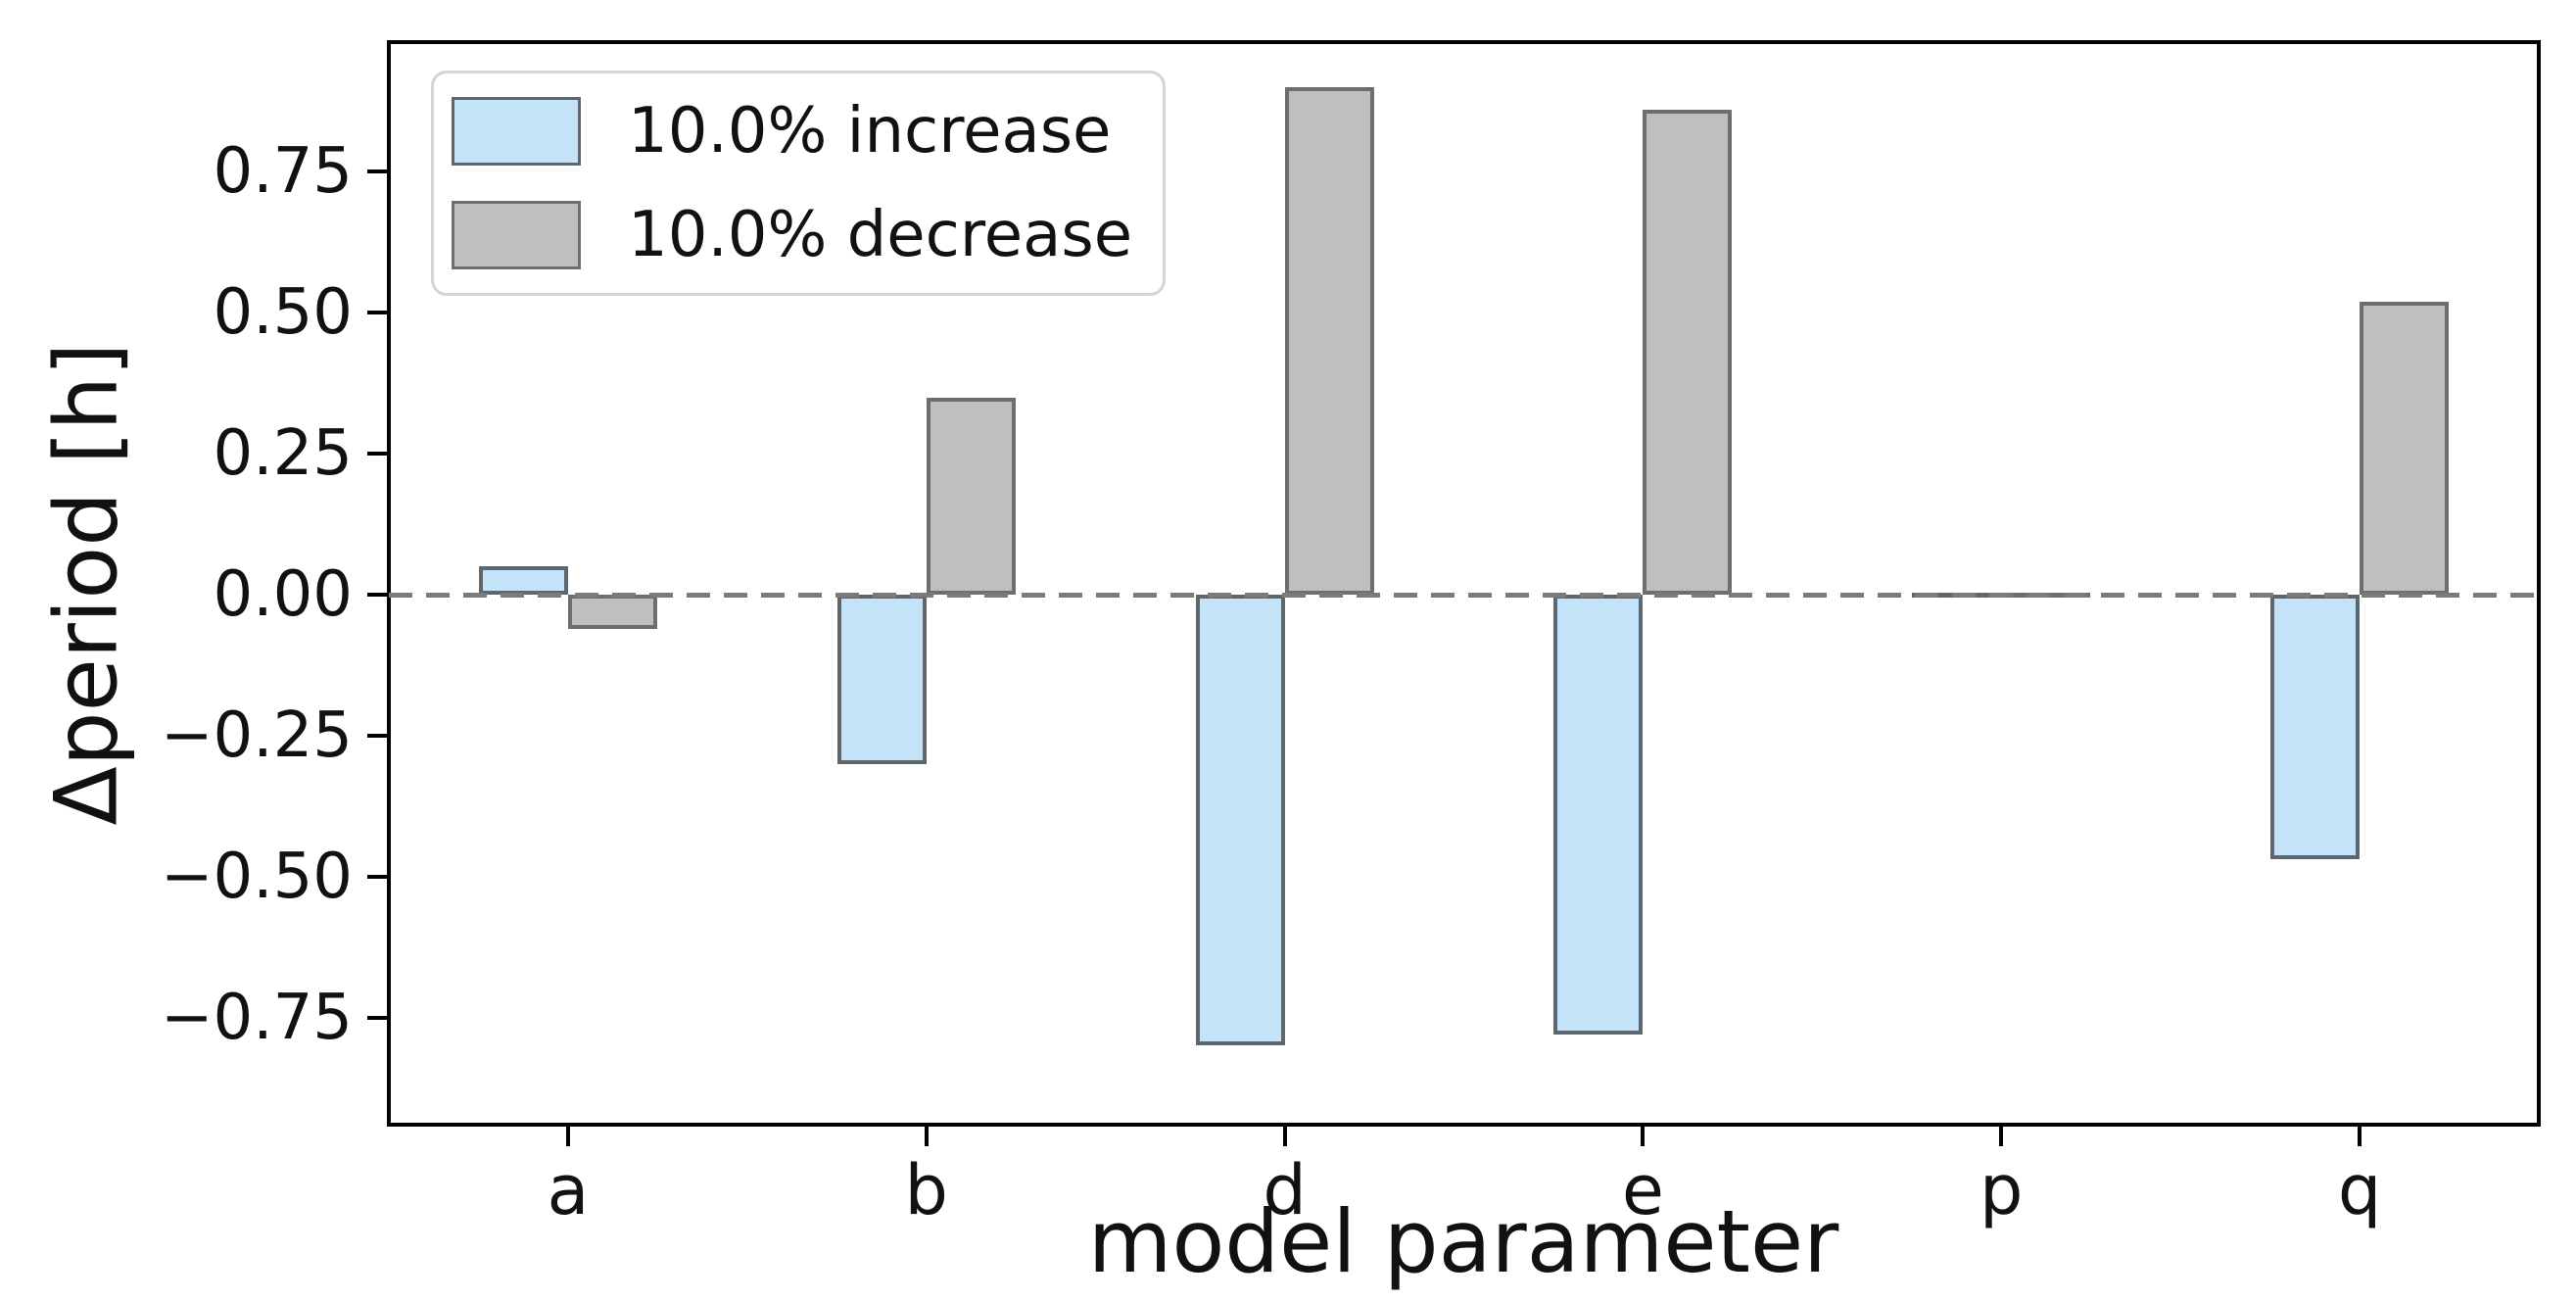  What do you see at coordinates (284, 454) in the screenshot?
I see `y-tick-label: 0.25` at bounding box center [284, 454].